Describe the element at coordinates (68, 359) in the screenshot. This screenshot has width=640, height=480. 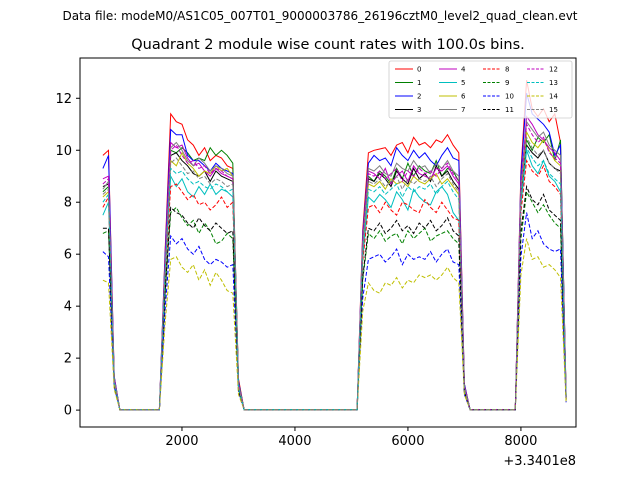
I see `y-tick-label: 2` at that location.